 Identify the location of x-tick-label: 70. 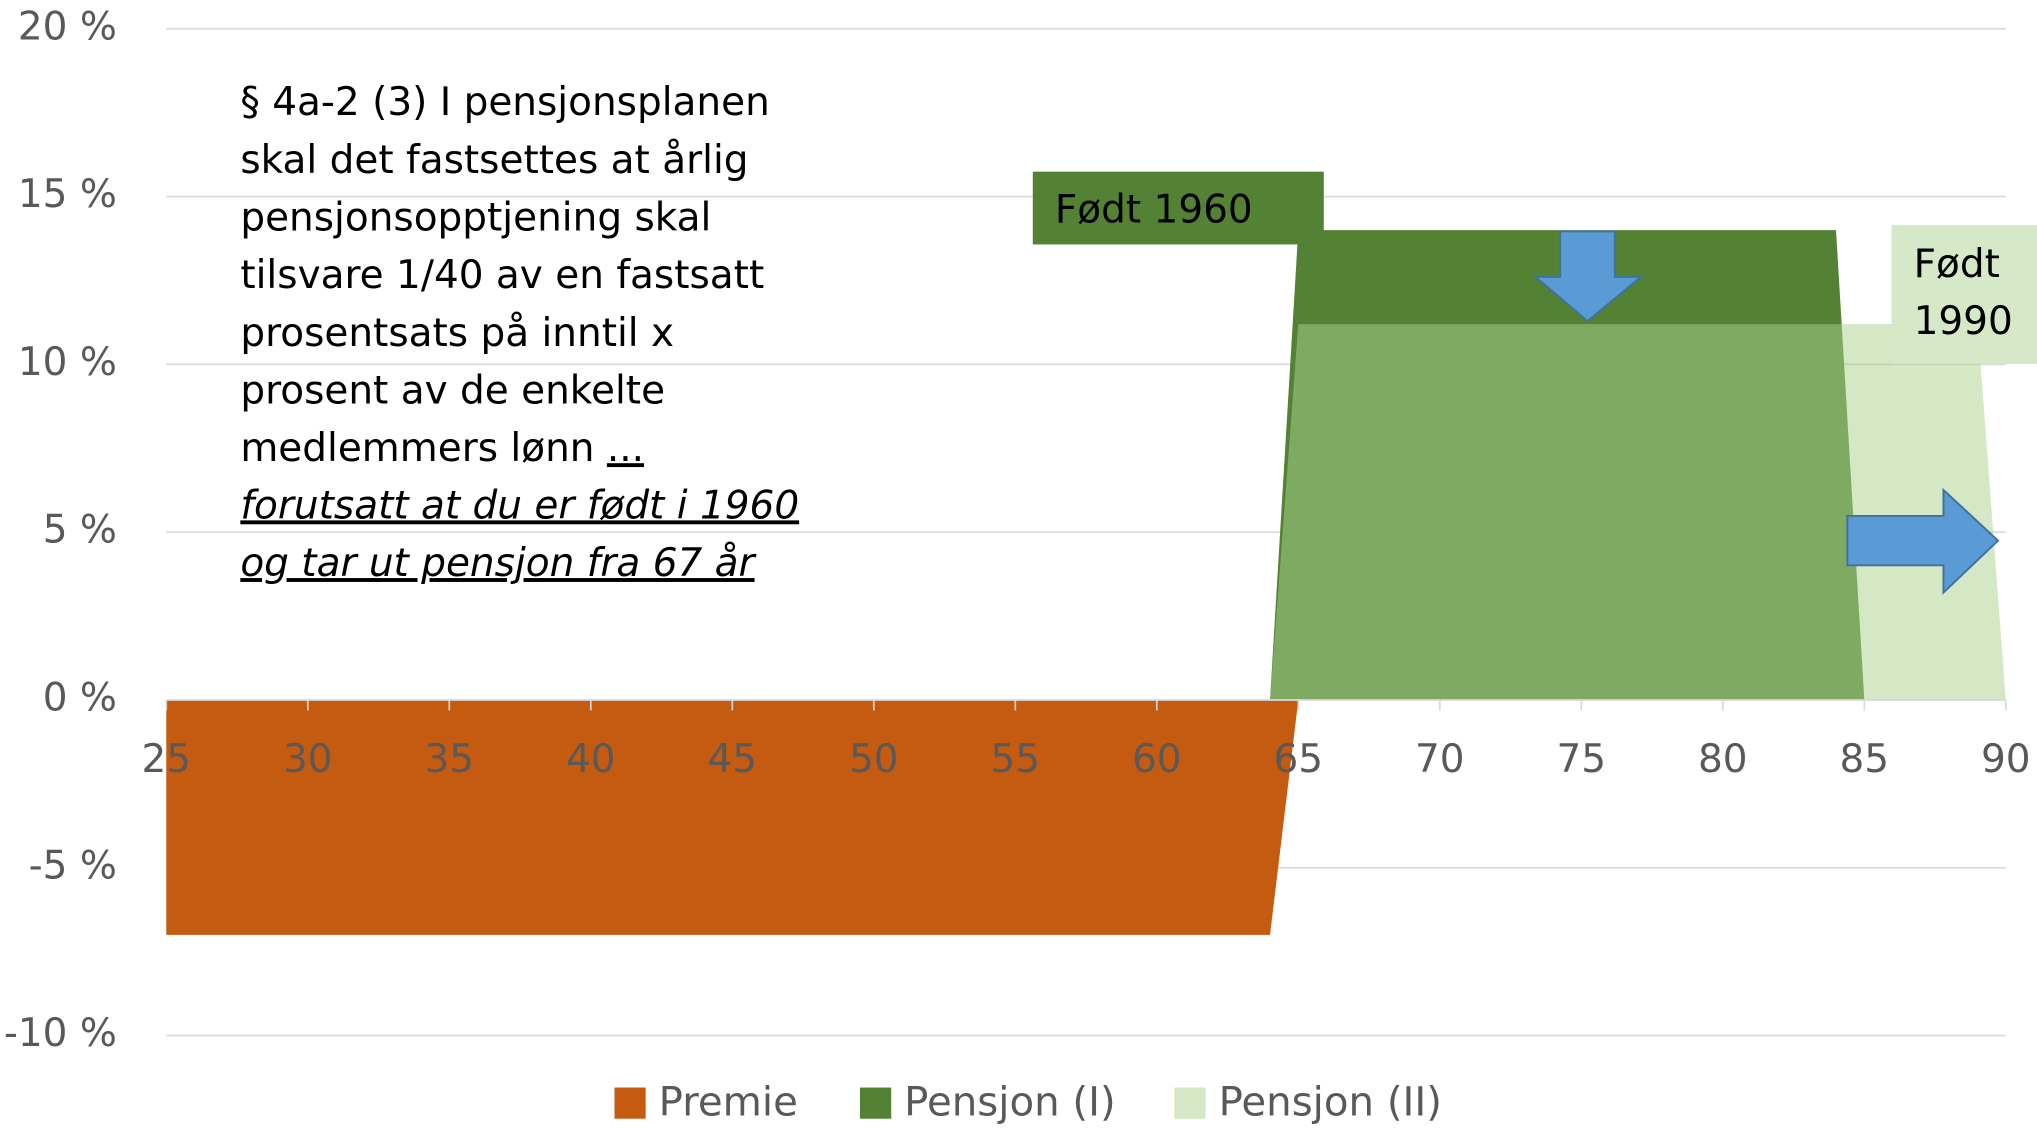
(1440, 759).